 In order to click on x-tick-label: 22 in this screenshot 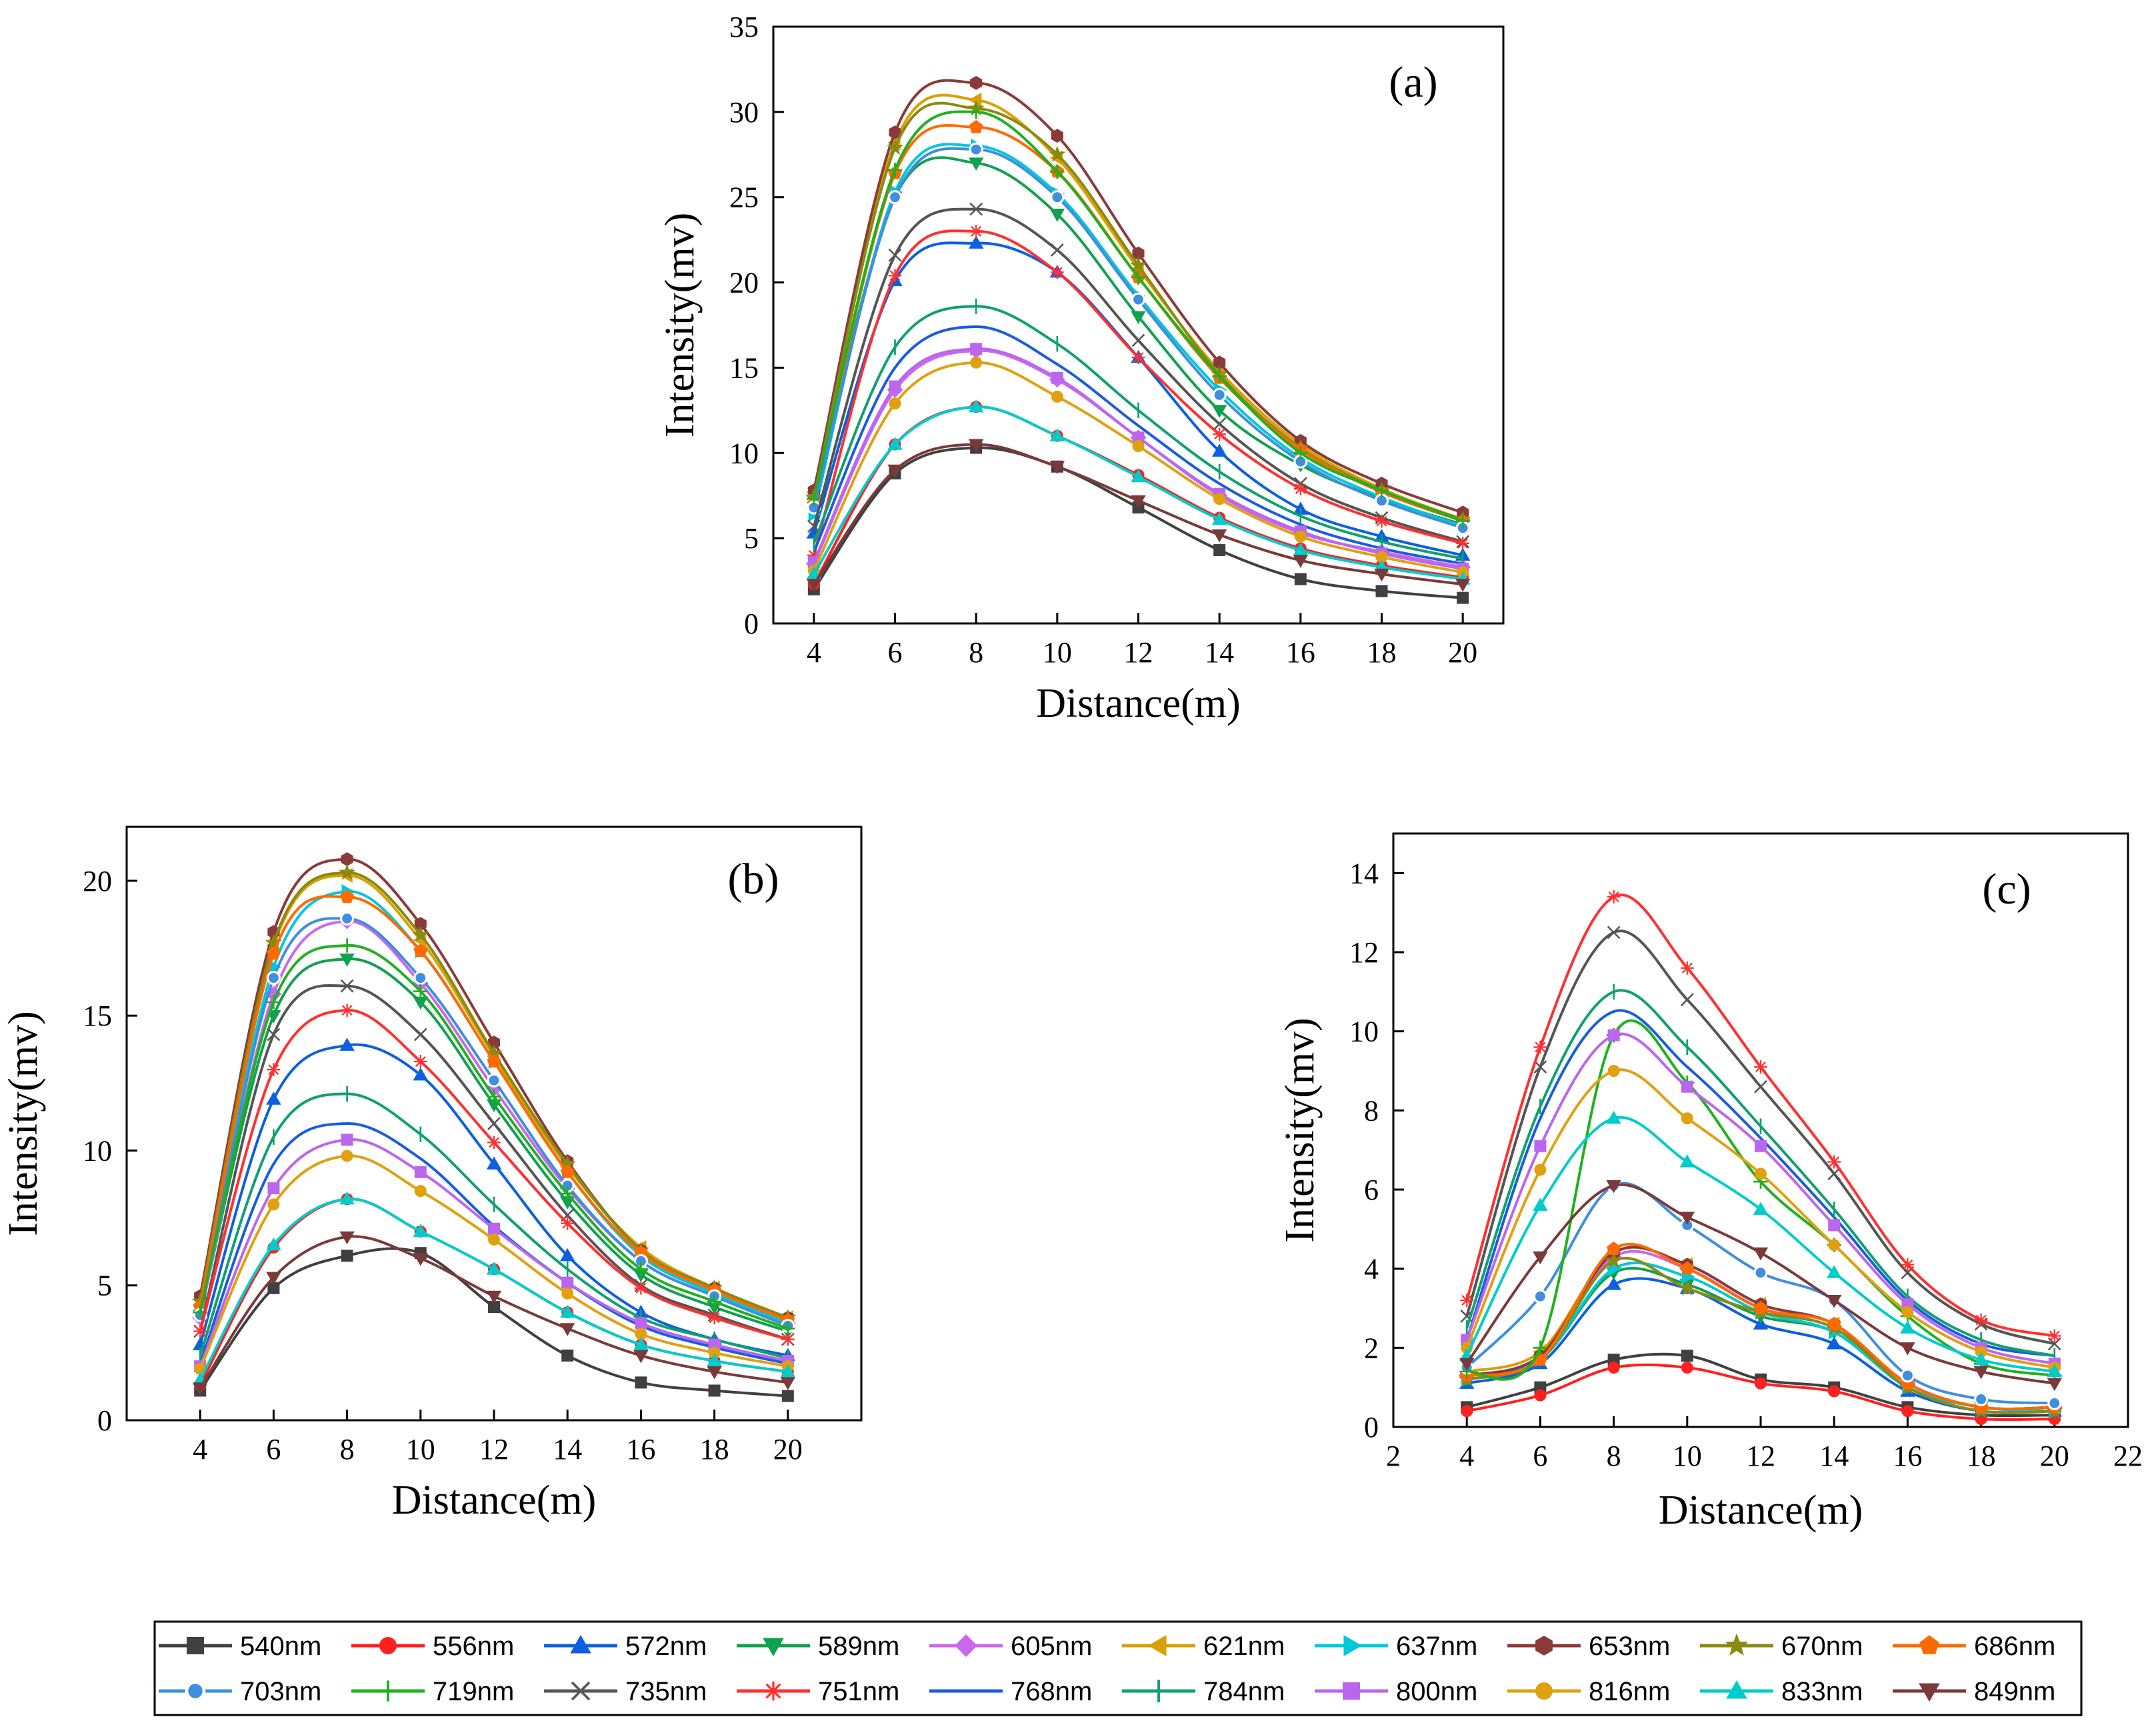, I will do `click(2128, 1456)`.